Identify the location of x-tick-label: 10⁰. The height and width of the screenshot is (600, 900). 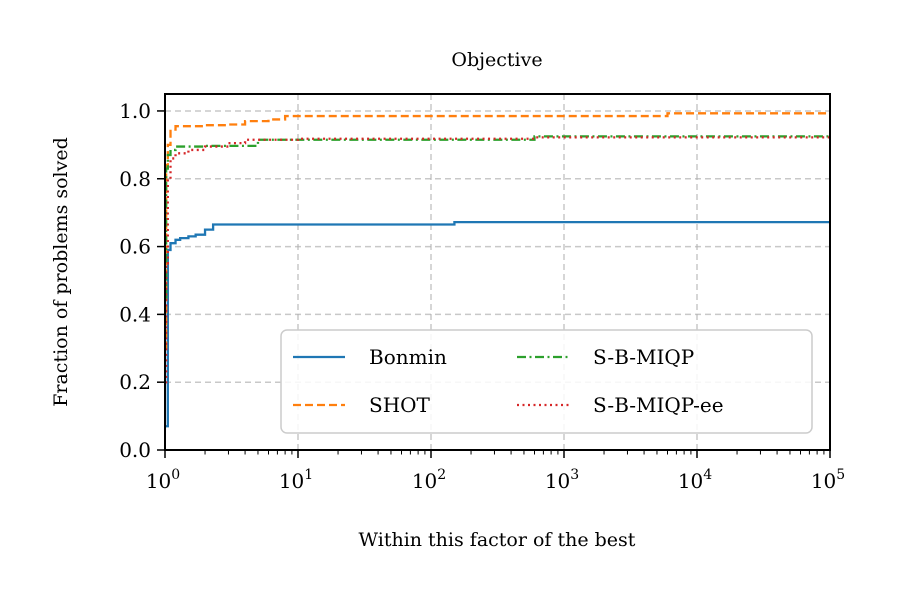
(163, 480).